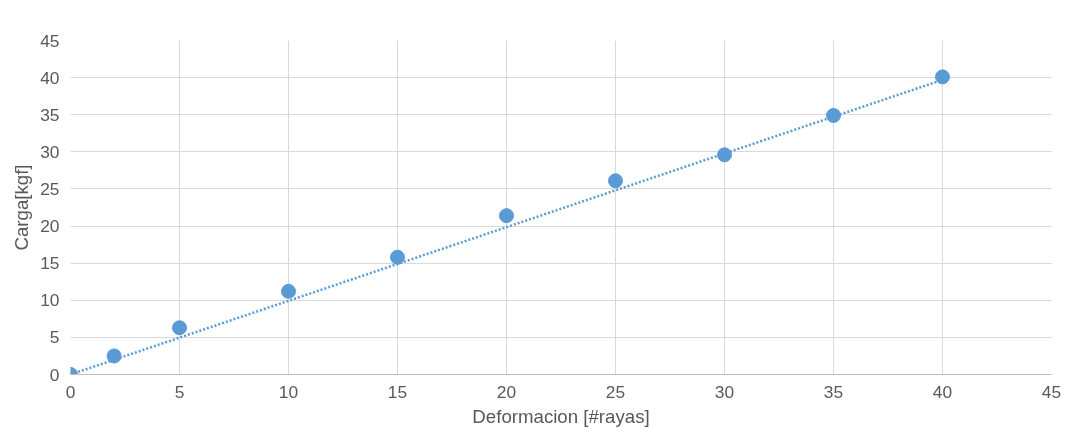 Image resolution: width=1087 pixels, height=446 pixels. What do you see at coordinates (615, 391) in the screenshot?
I see `x-tick-label: 25` at bounding box center [615, 391].